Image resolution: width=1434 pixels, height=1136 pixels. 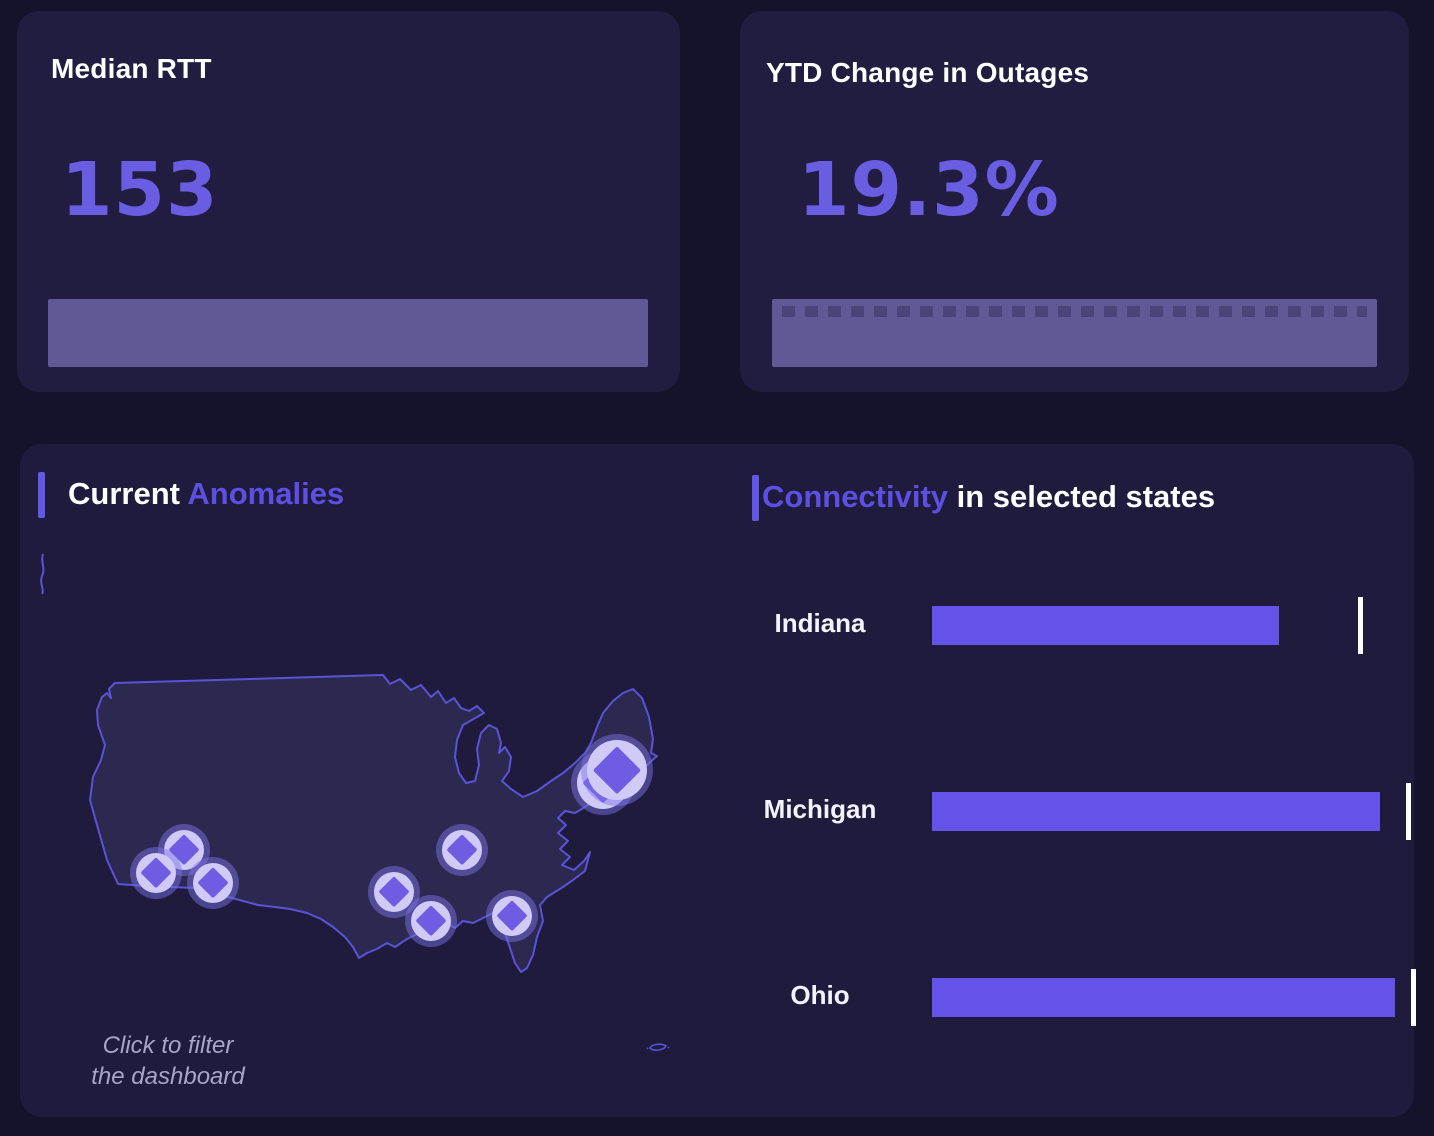 What do you see at coordinates (128, 493) in the screenshot?
I see `title-prefix: Current` at bounding box center [128, 493].